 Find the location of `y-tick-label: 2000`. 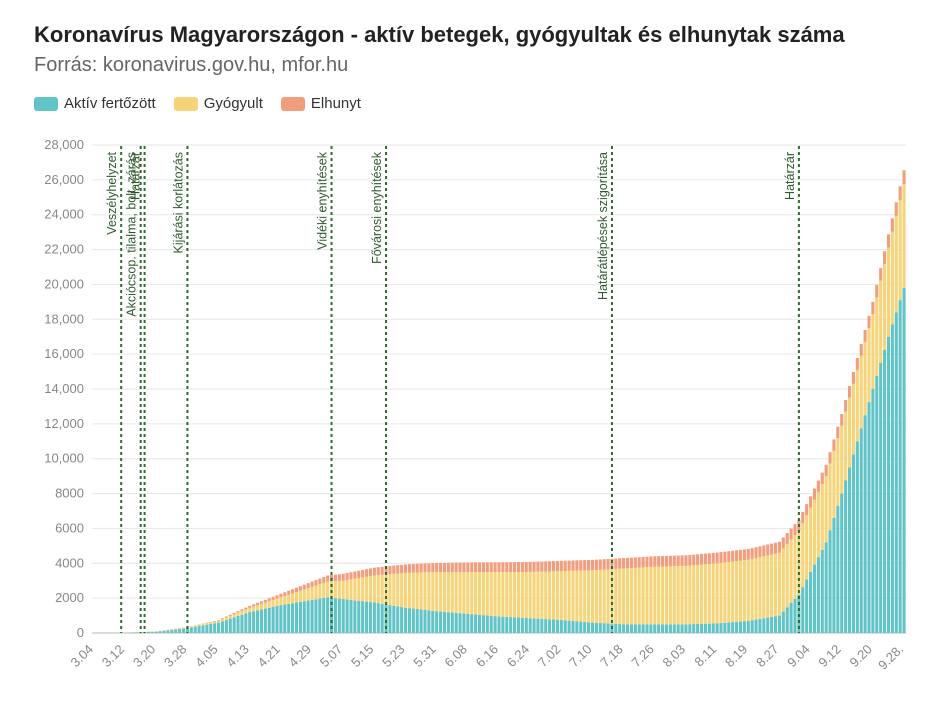

y-tick-label: 2000 is located at coordinates (69, 597).